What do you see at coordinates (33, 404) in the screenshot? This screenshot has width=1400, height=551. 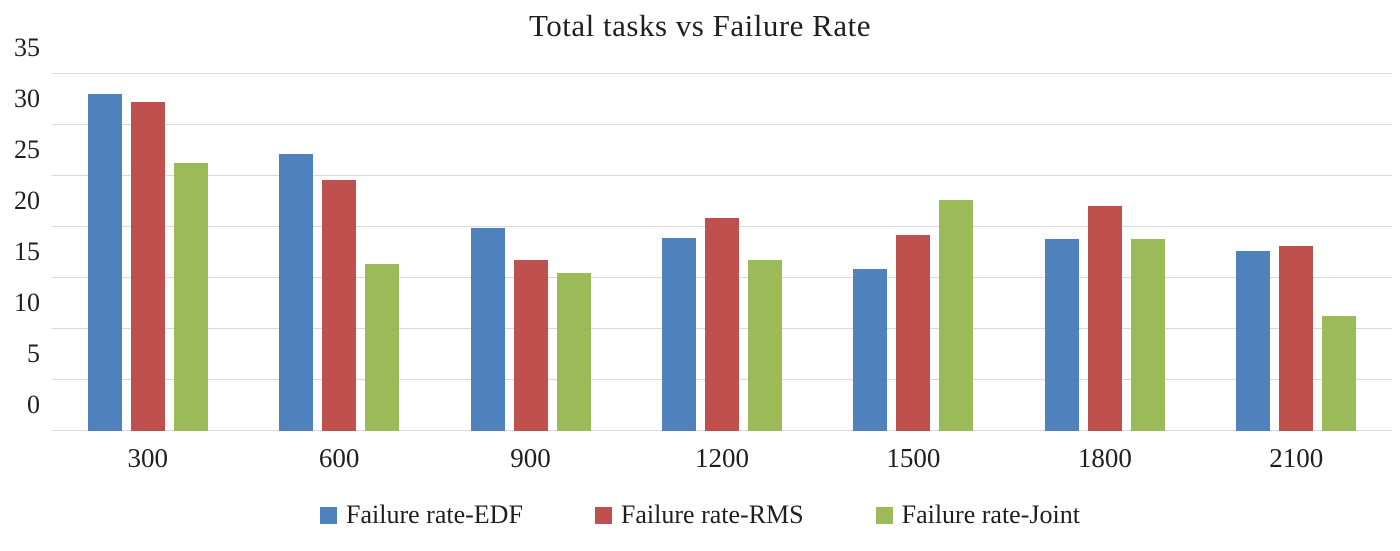 I see `y-tick-label: 0` at bounding box center [33, 404].